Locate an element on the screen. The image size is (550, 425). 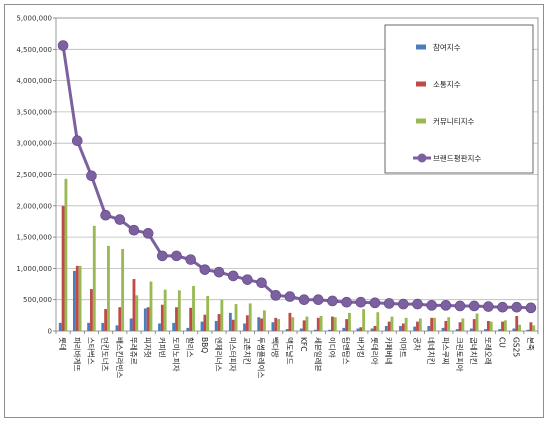
legend-marker is located at coordinates (422, 158).